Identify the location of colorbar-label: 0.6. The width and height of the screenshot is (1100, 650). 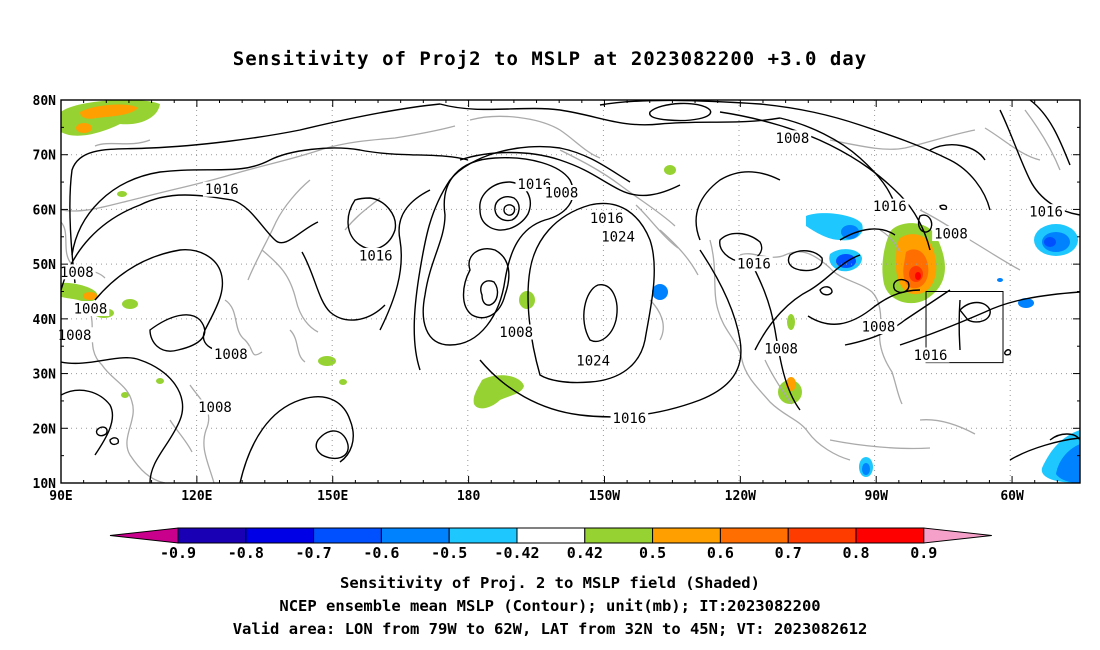
(720, 553).